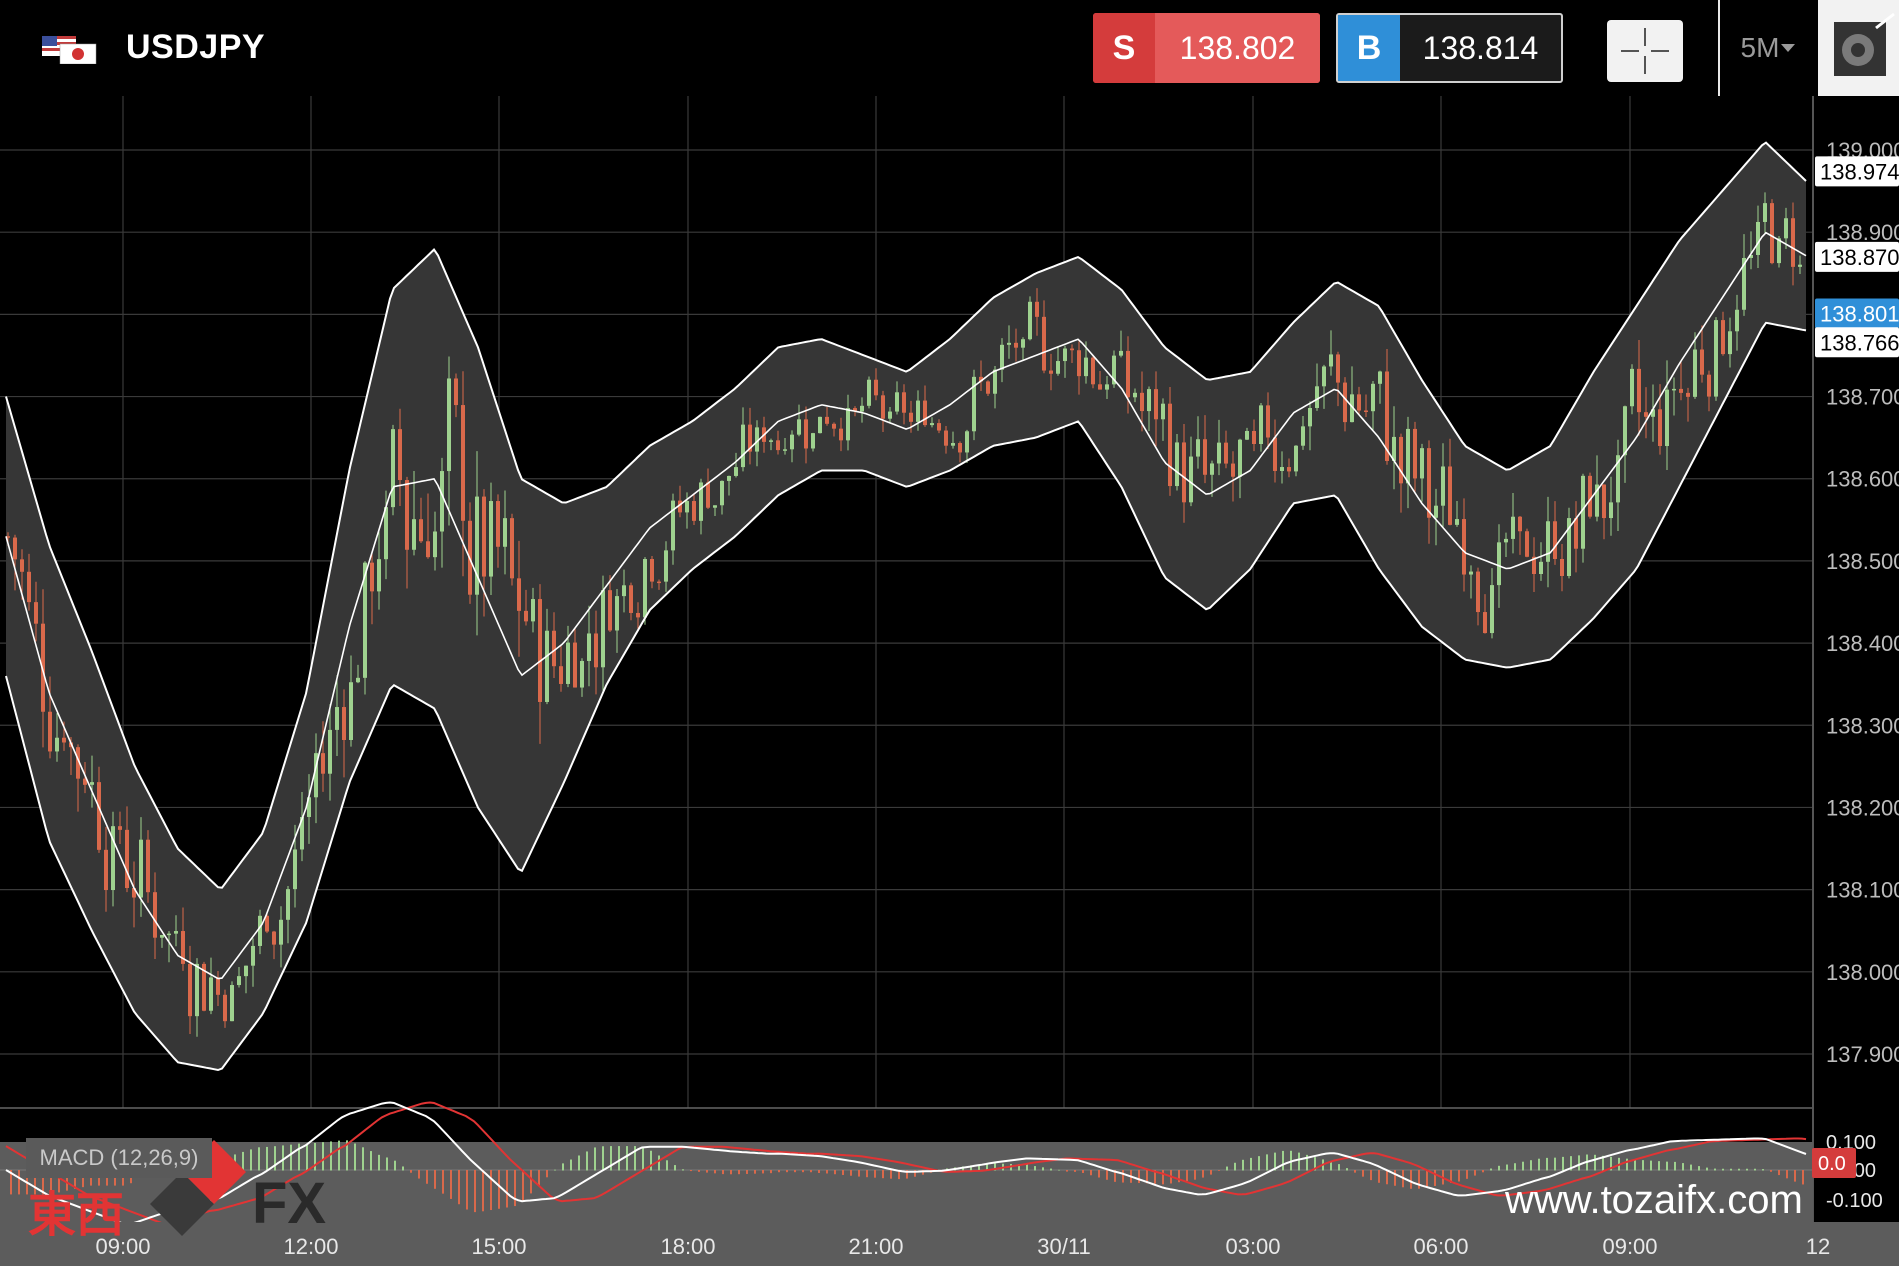 The image size is (1899, 1266). I want to click on settings-button, so click(1858, 48).